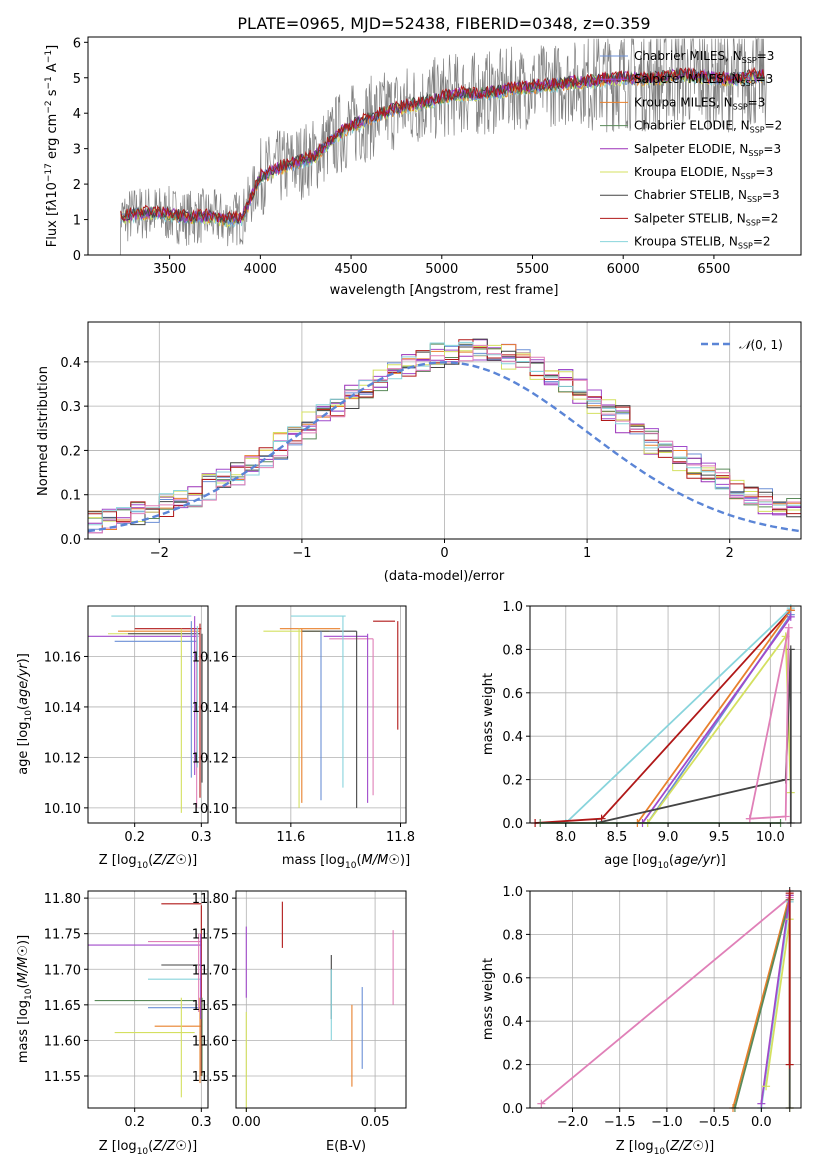 Image resolution: width=819 pixels, height=1170 pixels. What do you see at coordinates (702, 243) in the screenshot?
I see `spectrum-legend-entry: Kroupa STELIB, NSSP=2` at bounding box center [702, 243].